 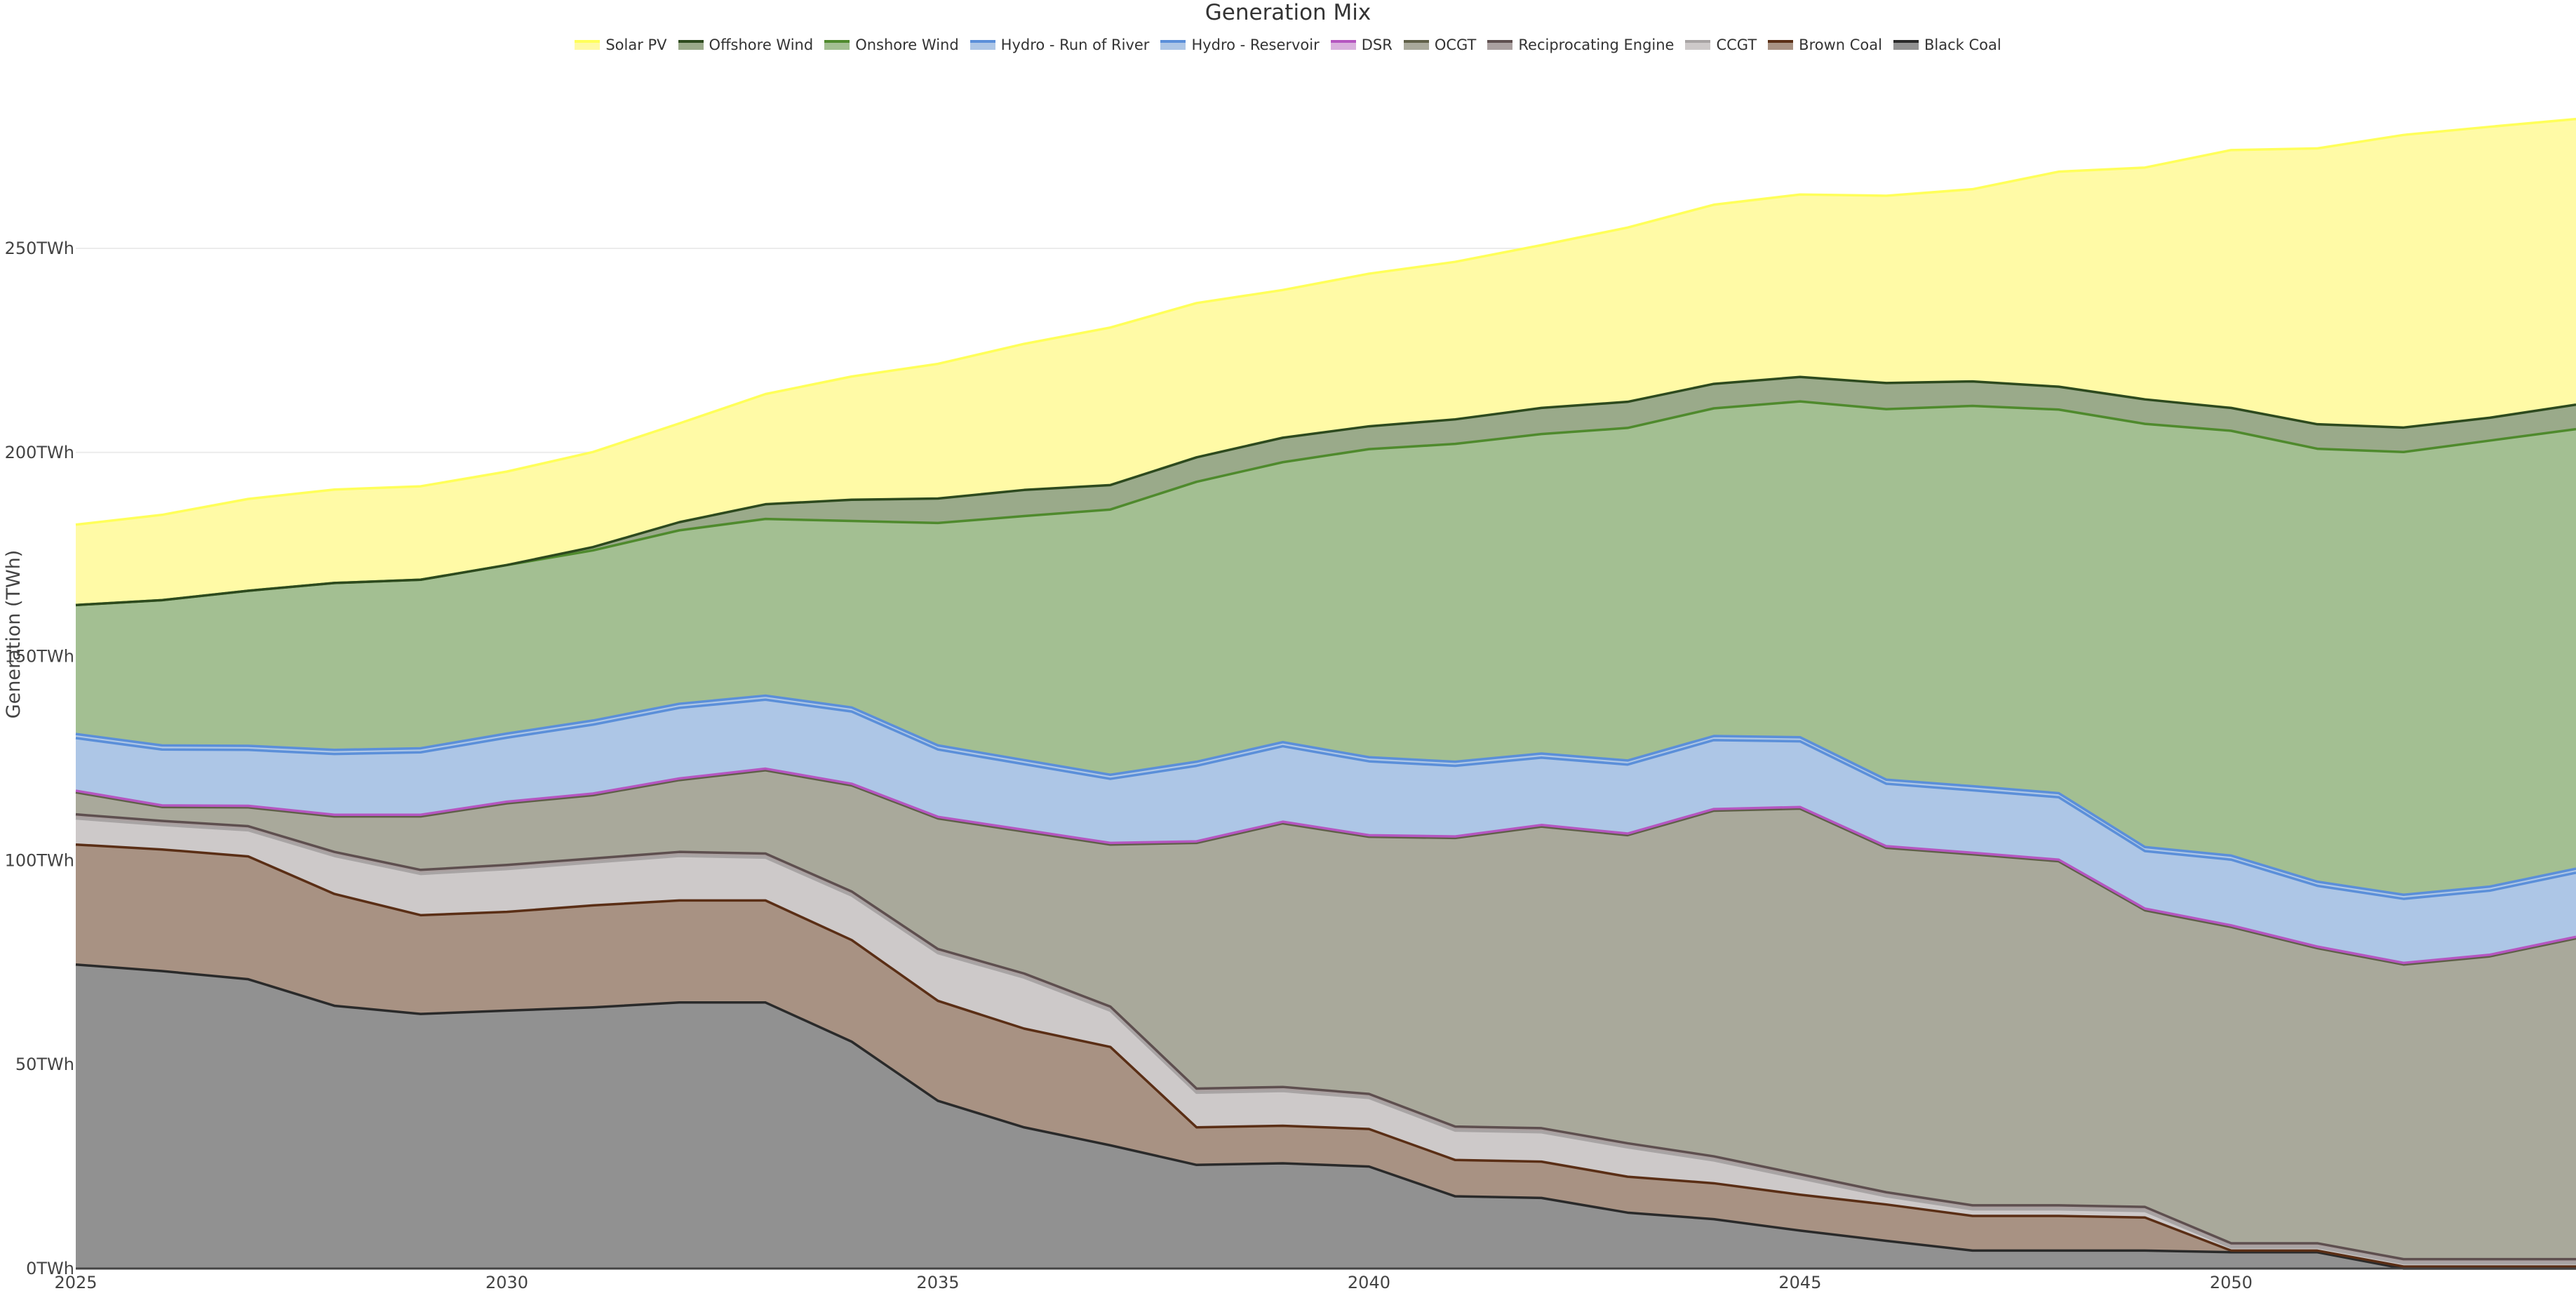 What do you see at coordinates (75, 1282) in the screenshot?
I see `x-tick-label: 2025` at bounding box center [75, 1282].